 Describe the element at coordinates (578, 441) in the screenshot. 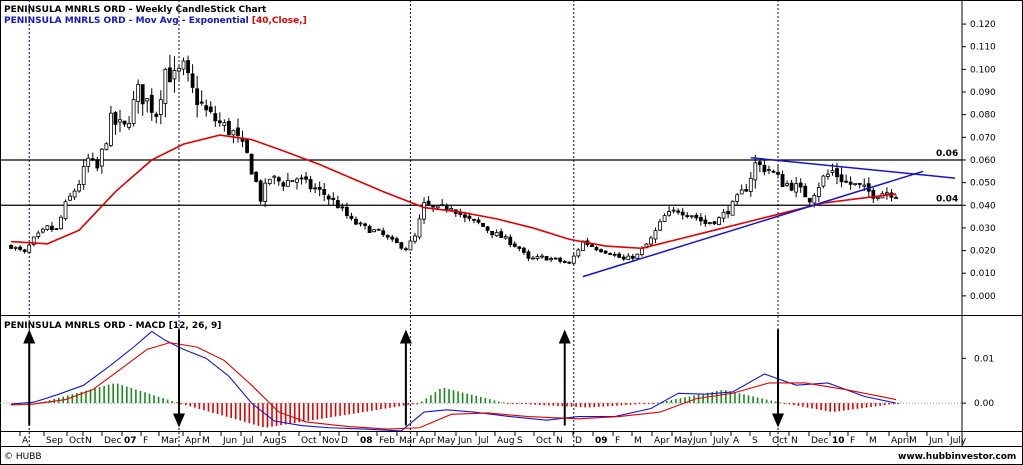

I see `x-tick-label: D` at that location.